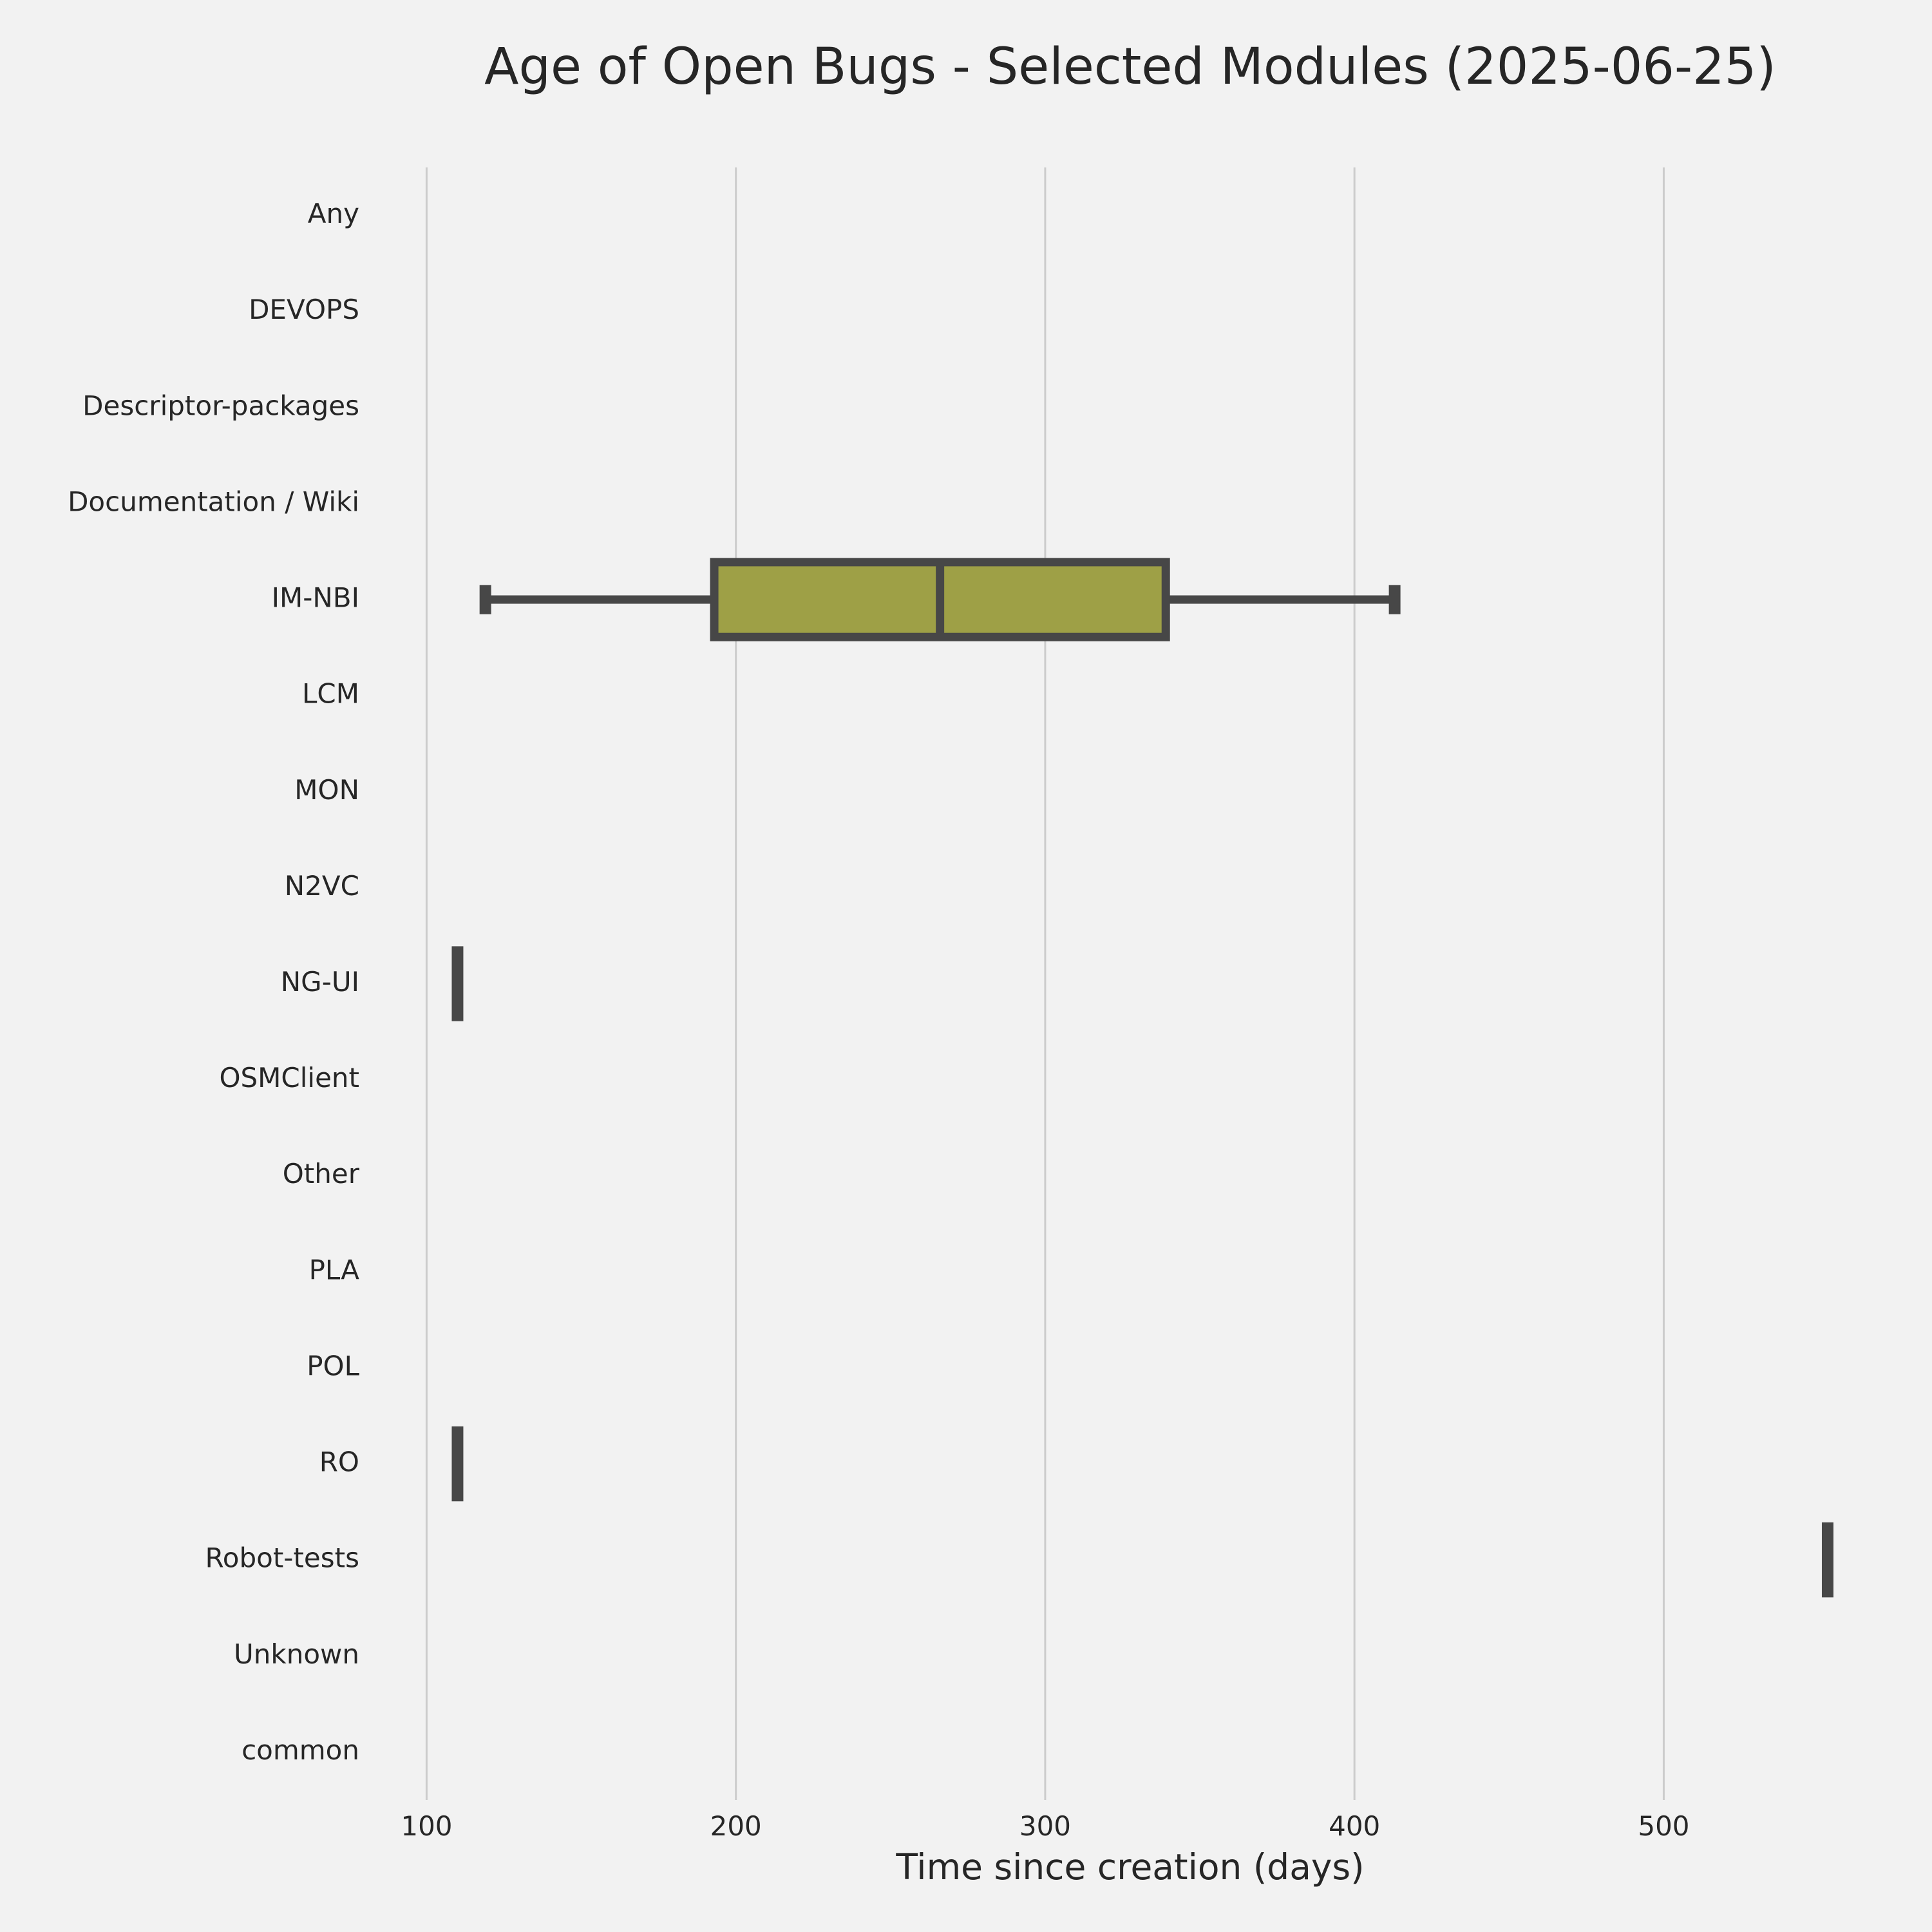 This screenshot has width=1932, height=1932. What do you see at coordinates (1663, 1826) in the screenshot?
I see `x-tick-label: 500` at bounding box center [1663, 1826].